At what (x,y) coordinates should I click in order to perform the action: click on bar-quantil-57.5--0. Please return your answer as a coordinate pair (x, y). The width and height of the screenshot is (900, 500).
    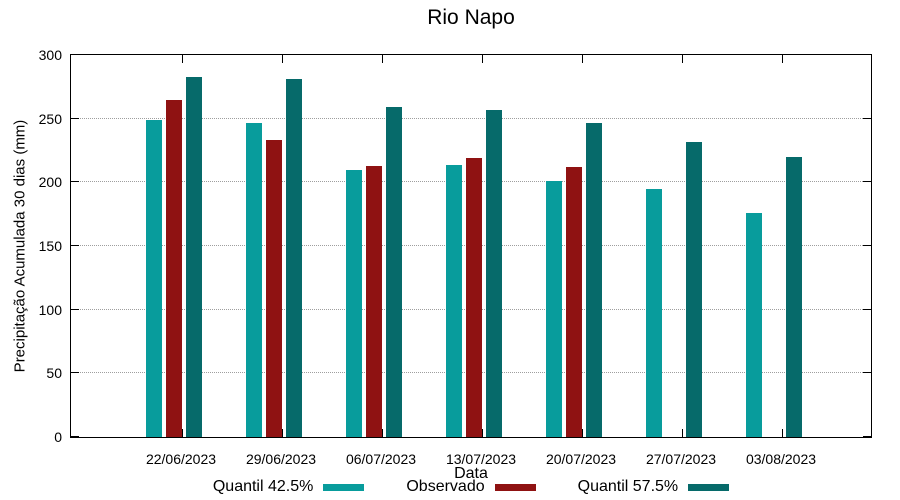
    Looking at the image, I should click on (194, 256).